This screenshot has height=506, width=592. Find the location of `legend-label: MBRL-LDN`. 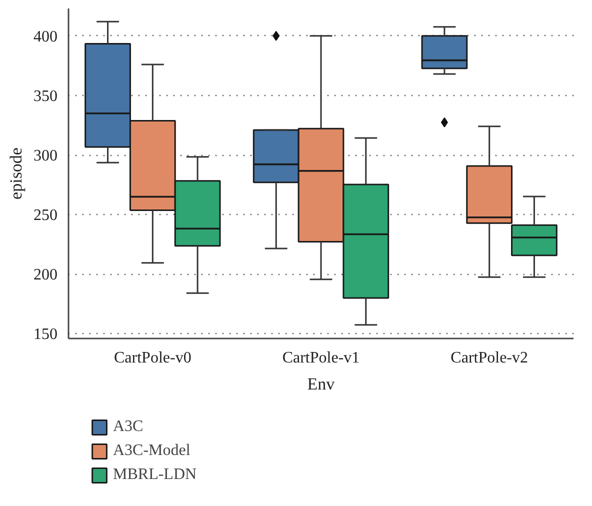

legend-label: MBRL-LDN is located at coordinates (155, 475).